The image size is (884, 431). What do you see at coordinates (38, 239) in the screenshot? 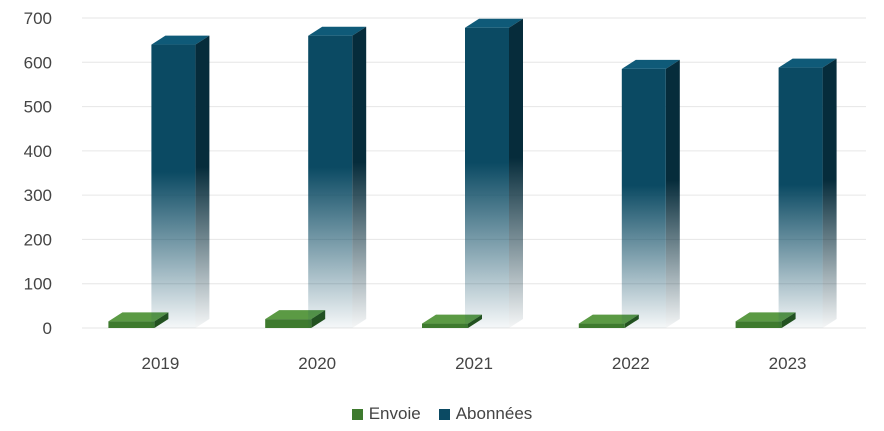
I see `y-tick-label: 200` at bounding box center [38, 239].